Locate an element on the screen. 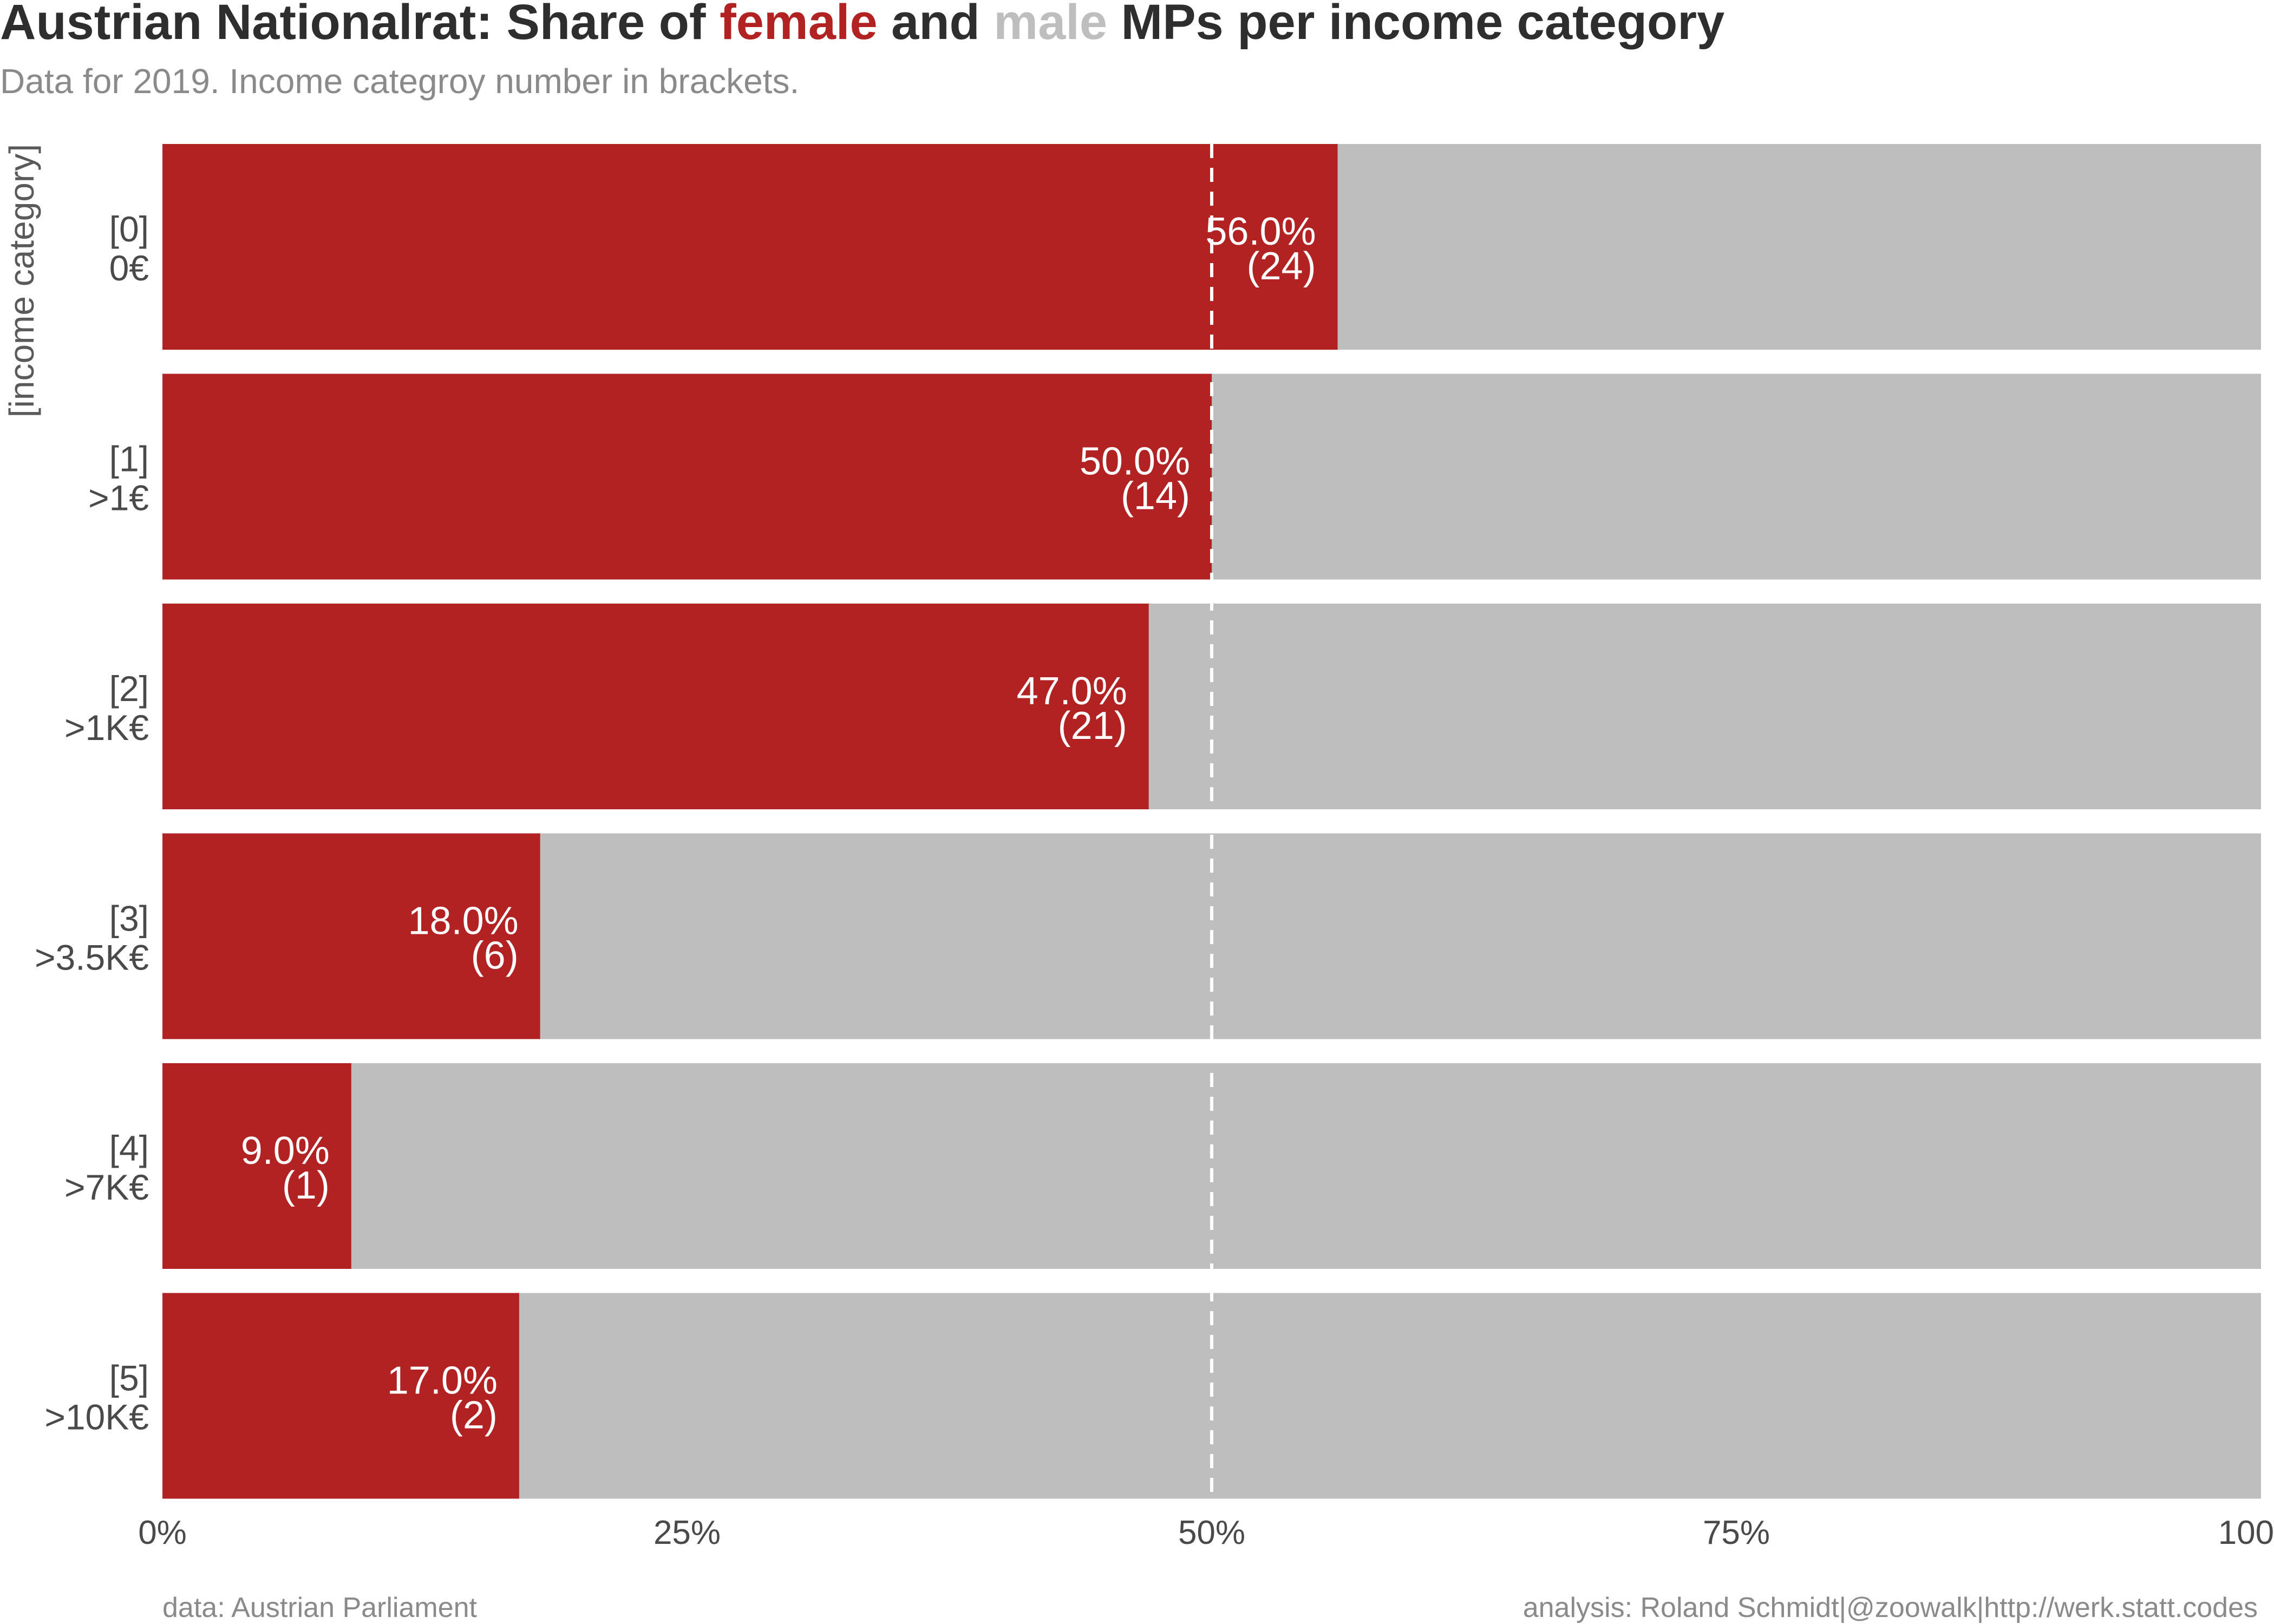 The height and width of the screenshot is (1624, 2274). data-label-percent: 50.0% is located at coordinates (1135, 461).